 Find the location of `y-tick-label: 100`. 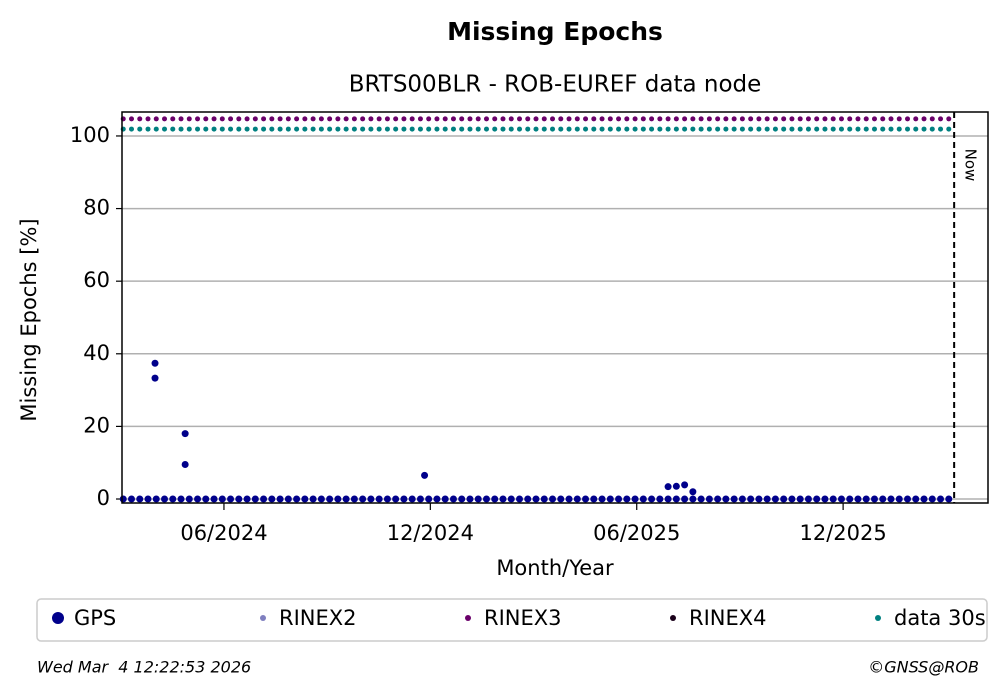

y-tick-label: 100 is located at coordinates (90, 135).